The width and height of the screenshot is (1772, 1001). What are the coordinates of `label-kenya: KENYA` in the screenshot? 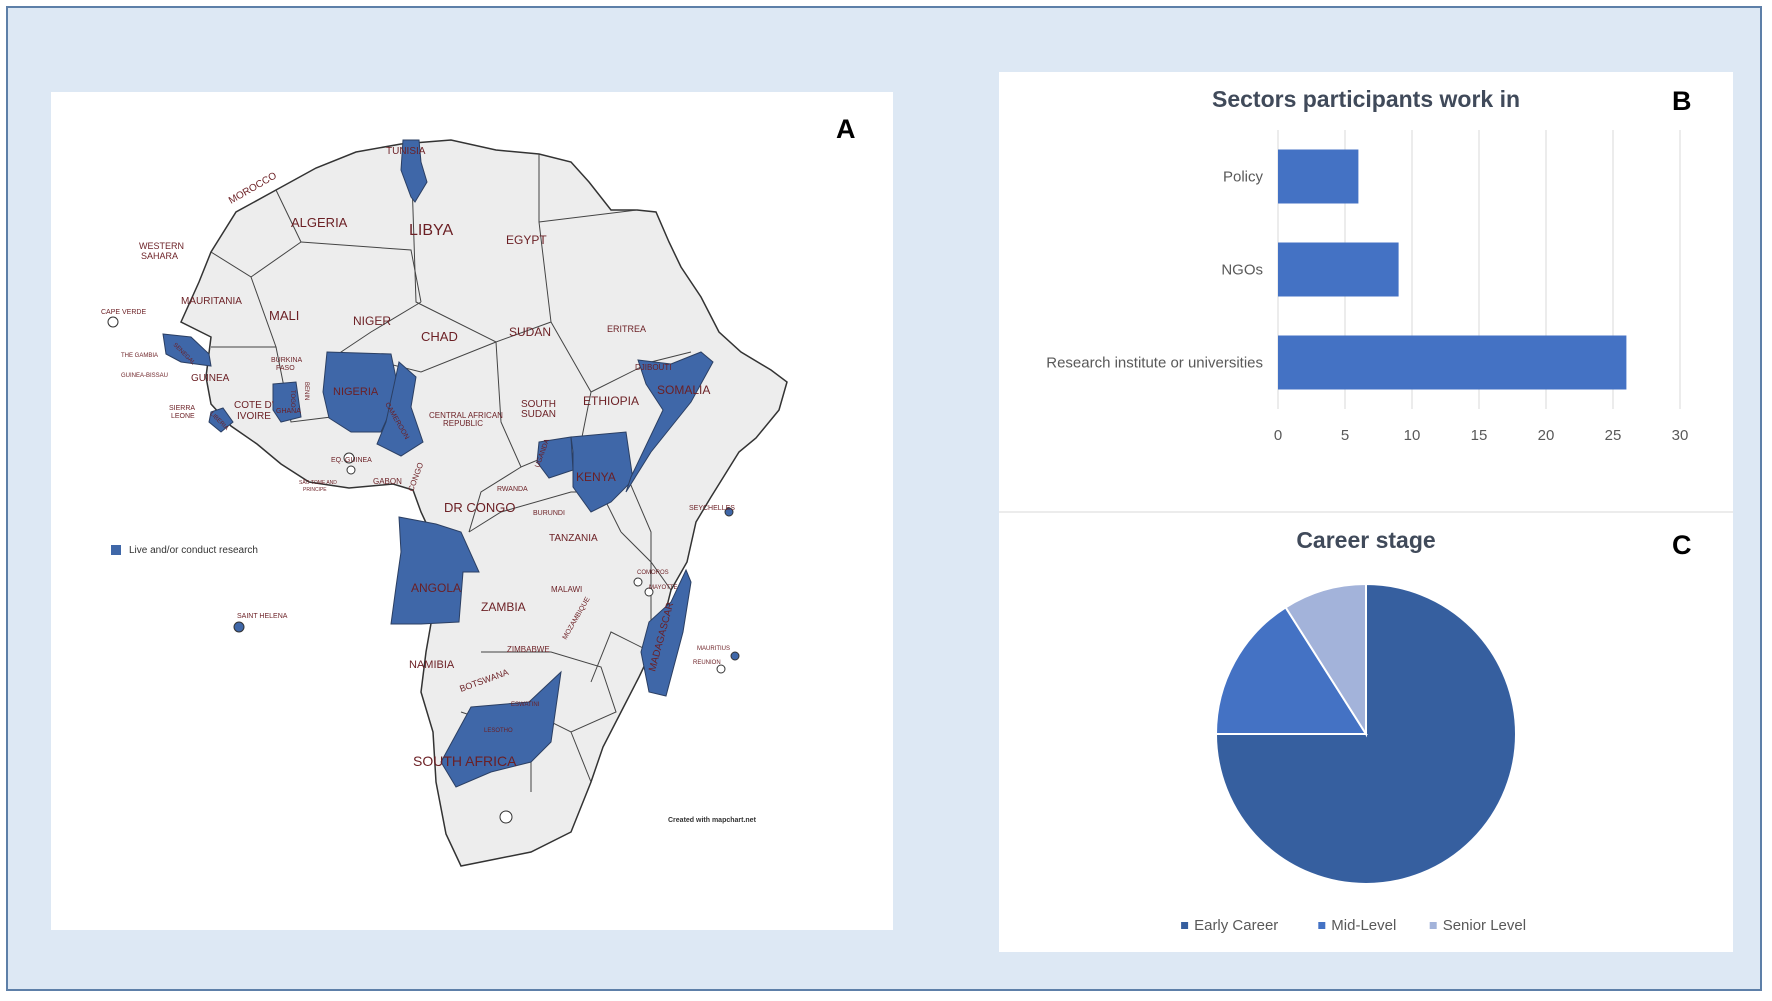 It's located at (596, 477).